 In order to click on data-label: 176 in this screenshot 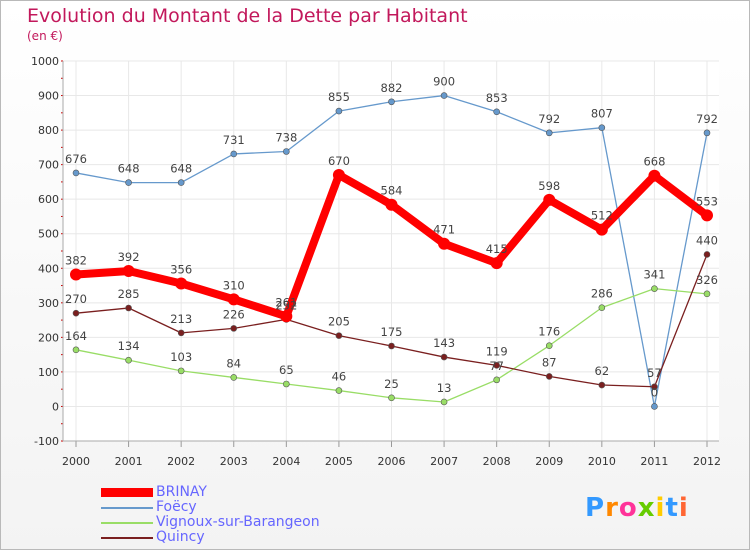, I will do `click(549, 332)`.